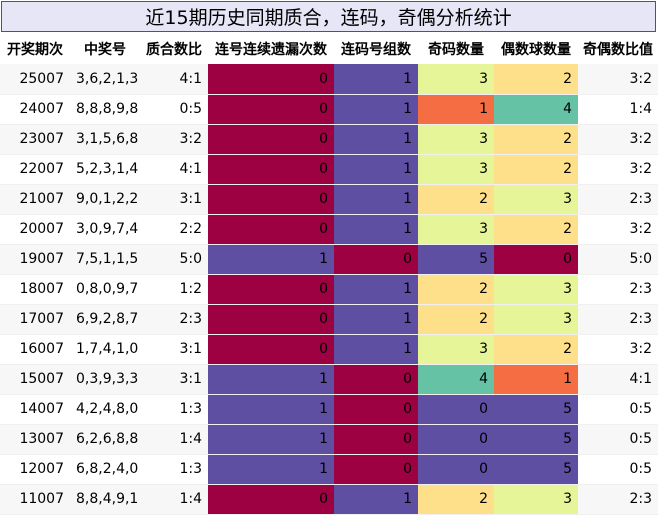  I want to click on cell-text: 4,2,4,8,0, so click(105, 409).